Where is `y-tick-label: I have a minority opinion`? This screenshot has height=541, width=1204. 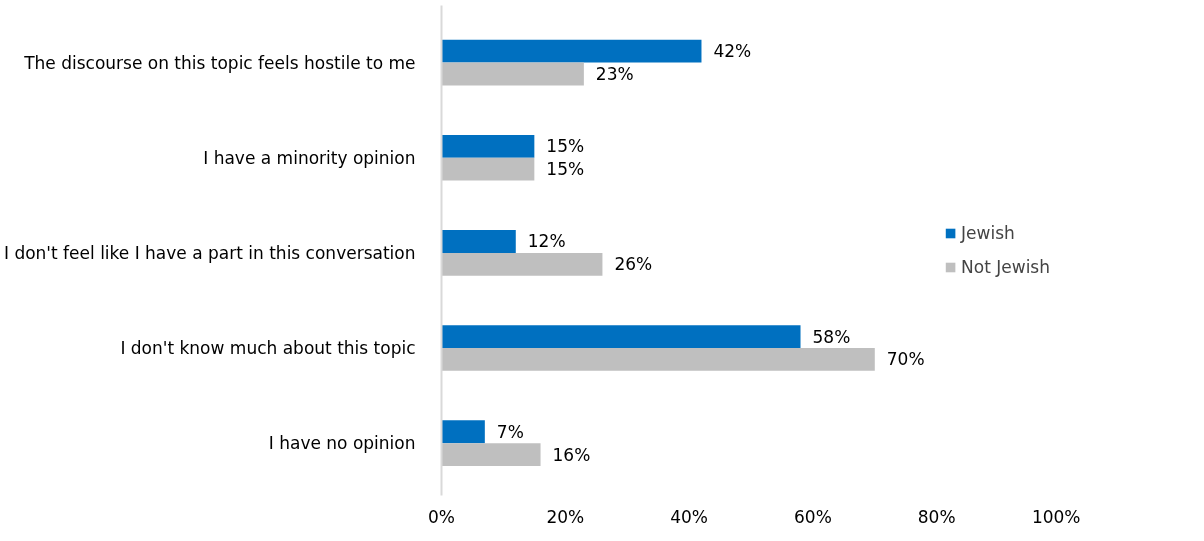
y-tick-label: I have a minority opinion is located at coordinates (309, 157).